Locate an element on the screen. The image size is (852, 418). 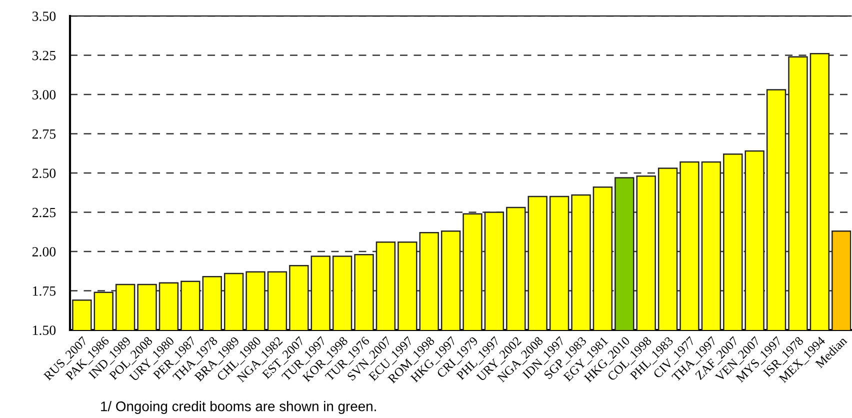
y-tick-label: 3.25 is located at coordinates (44, 55).